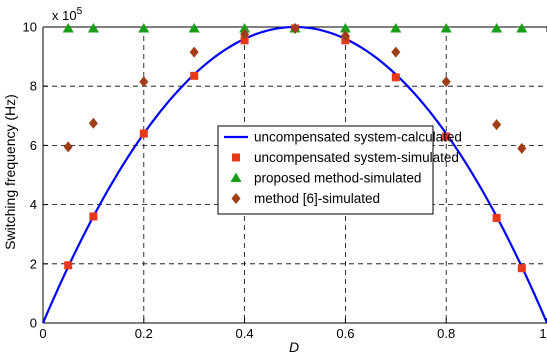 The width and height of the screenshot is (547, 353). Describe the element at coordinates (33, 263) in the screenshot. I see `y-tick-label: 2` at that location.